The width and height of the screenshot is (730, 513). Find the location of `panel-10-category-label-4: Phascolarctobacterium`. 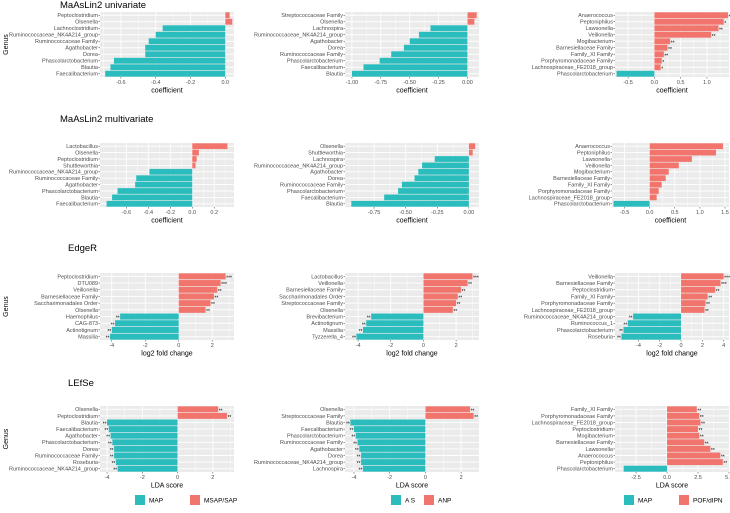

panel-10-category-label-4: Phascolarctobacterium is located at coordinates (315, 437).